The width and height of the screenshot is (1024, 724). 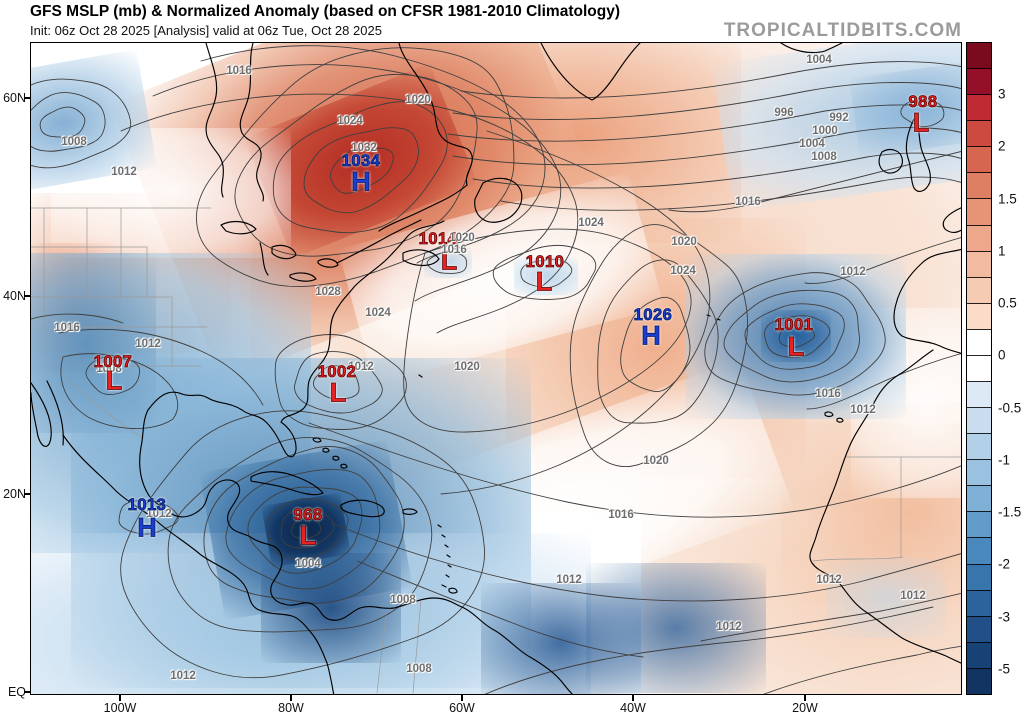 What do you see at coordinates (308, 564) in the screenshot?
I see `contour-label: 1004` at bounding box center [308, 564].